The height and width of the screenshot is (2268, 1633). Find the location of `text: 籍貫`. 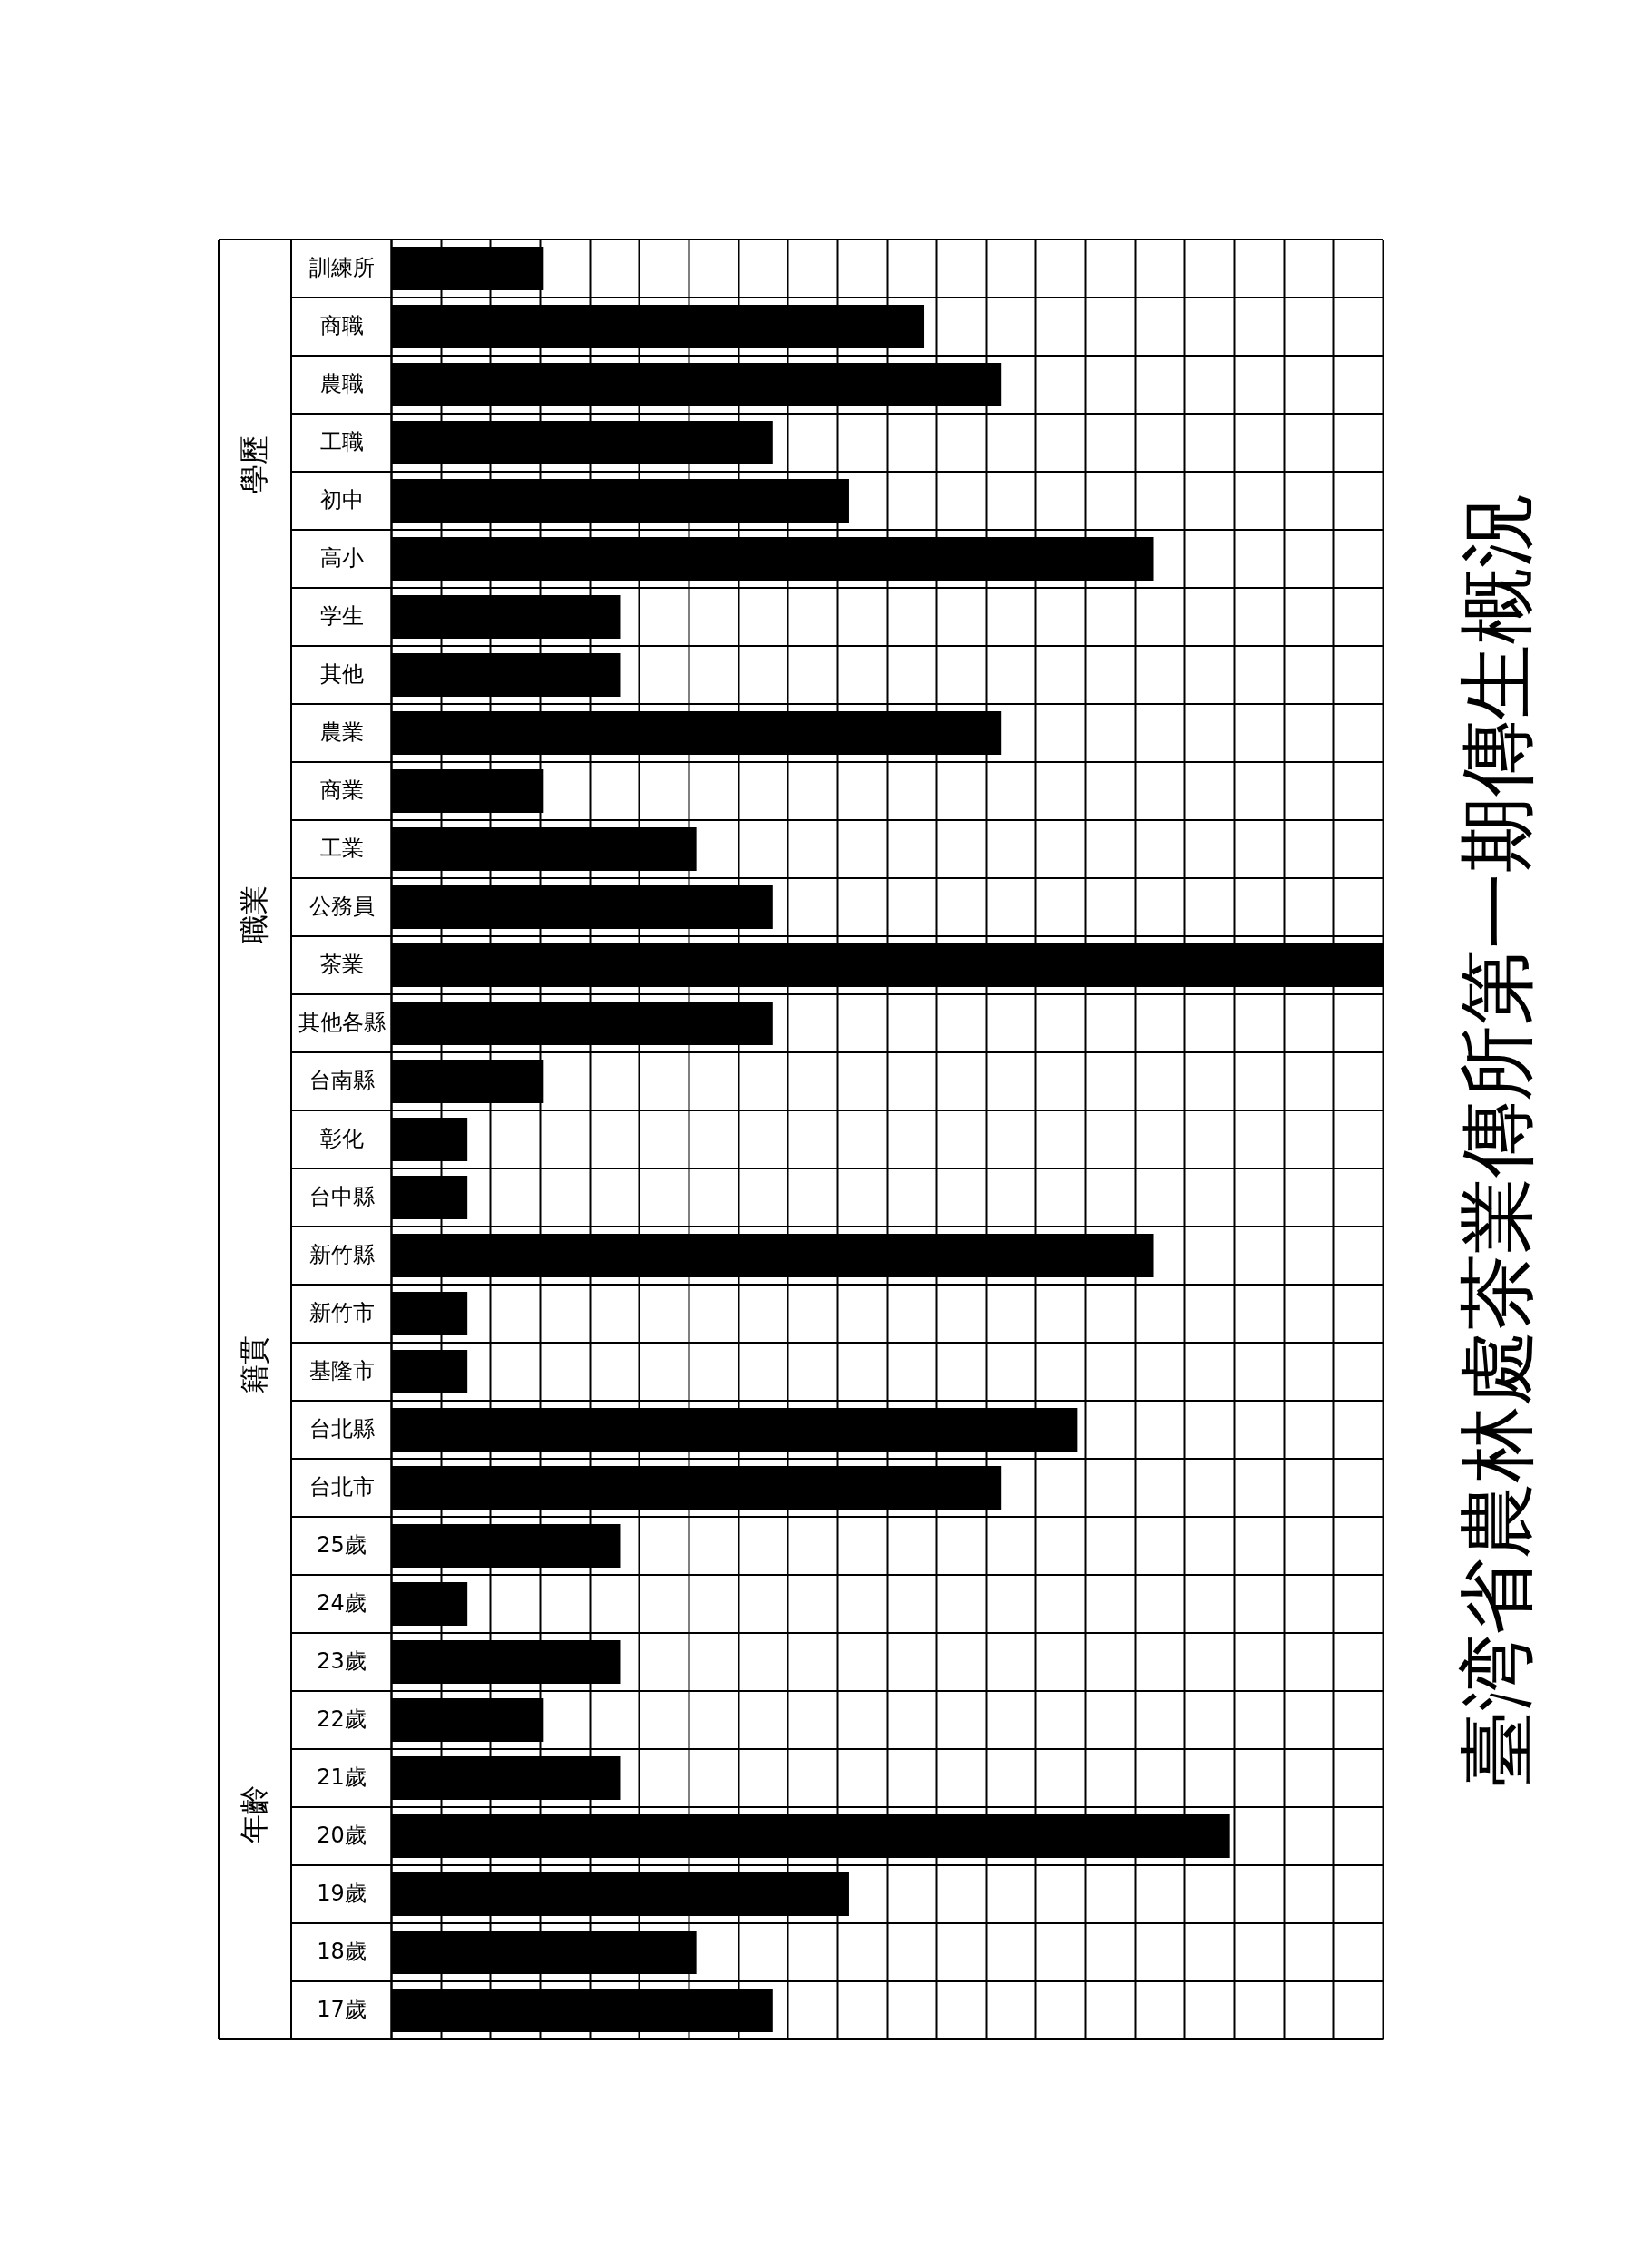

text: 籍貫 is located at coordinates (254, 1364).